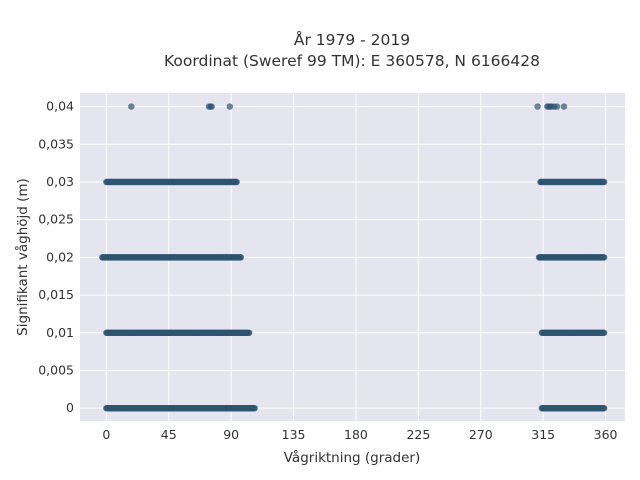 This screenshot has height=480, width=640. What do you see at coordinates (22, 257) in the screenshot?
I see `y-axis-label: Signifikant våghöjd (m)` at bounding box center [22, 257].